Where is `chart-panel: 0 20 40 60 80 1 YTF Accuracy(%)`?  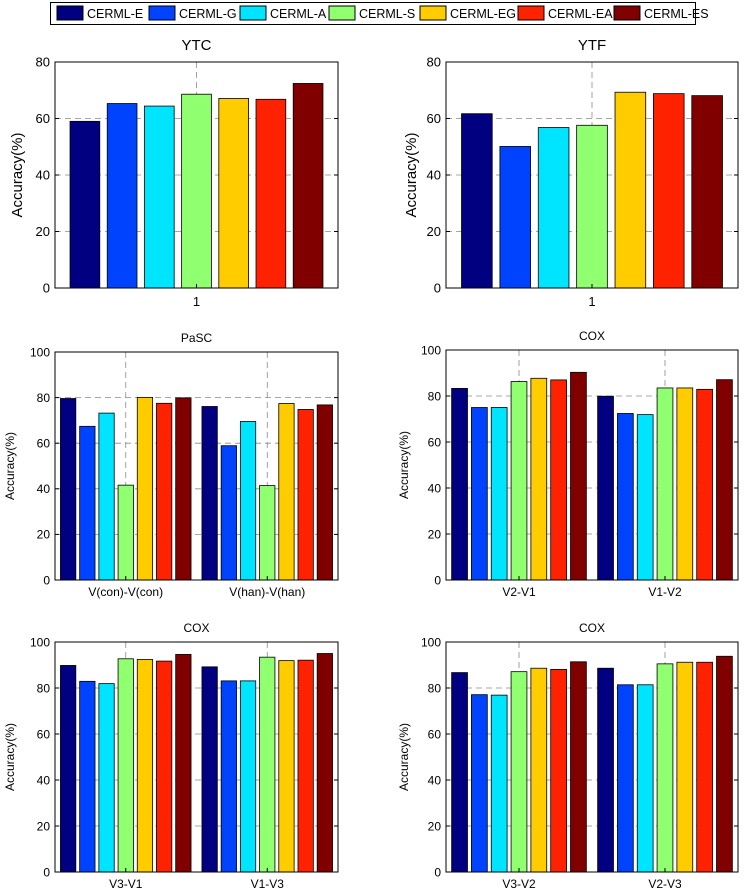 chart-panel: 0 20 40 60 80 1 YTF Accuracy(%) is located at coordinates (571, 173).